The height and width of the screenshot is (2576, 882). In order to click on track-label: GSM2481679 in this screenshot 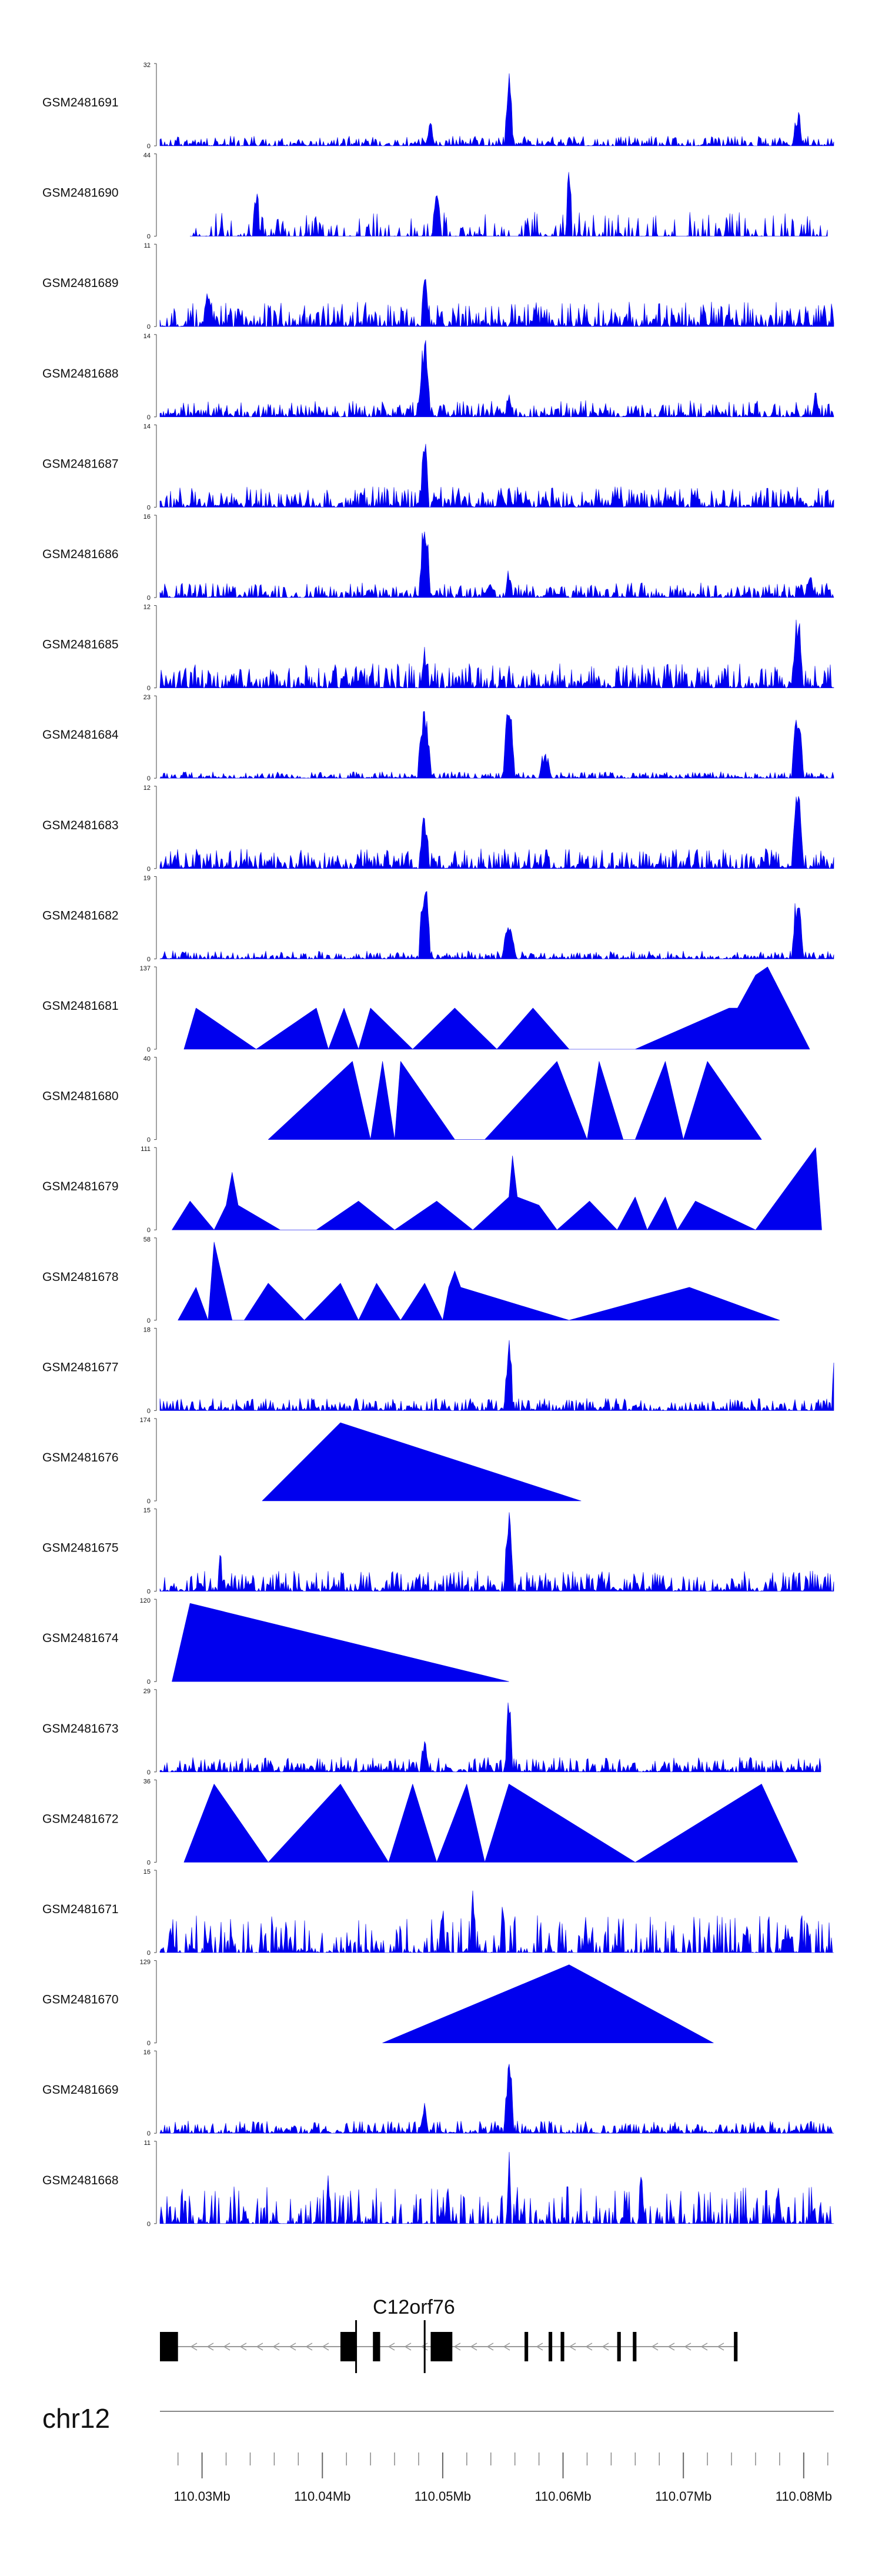, I will do `click(80, 1186)`.